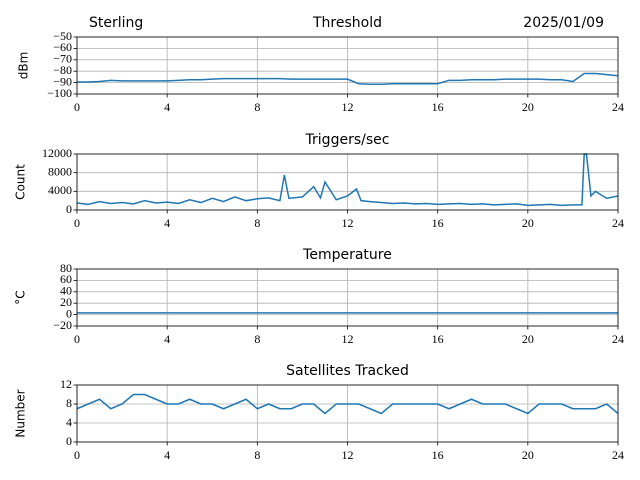 The image size is (640, 480). I want to click on y-axis-label: dBm, so click(24, 66).